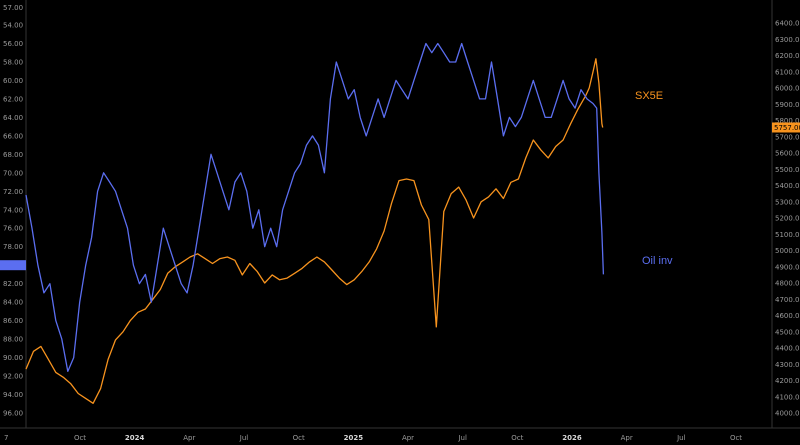 Image resolution: width=800 pixels, height=445 pixels. What do you see at coordinates (354, 438) in the screenshot?
I see `x-tick-label: 2025` at bounding box center [354, 438].